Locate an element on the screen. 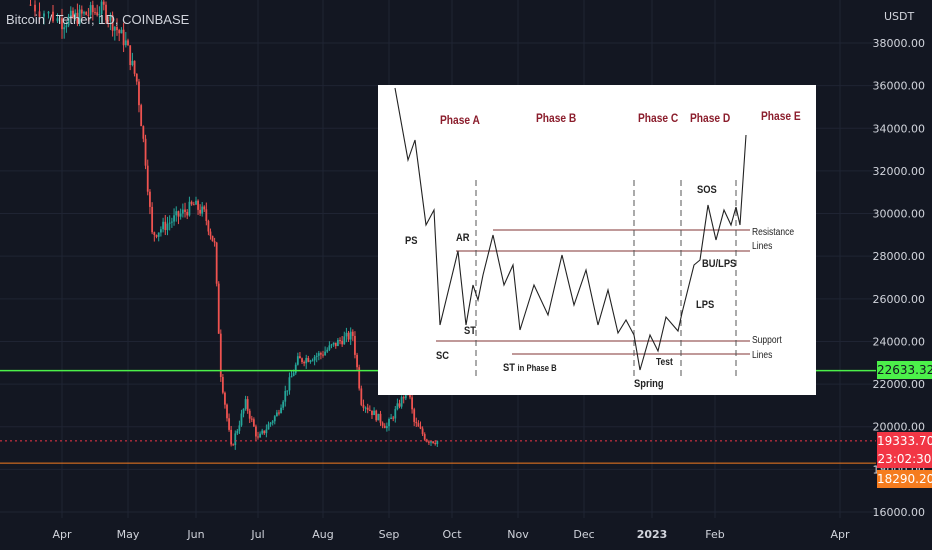  phase-e-label: Phase E is located at coordinates (781, 116).